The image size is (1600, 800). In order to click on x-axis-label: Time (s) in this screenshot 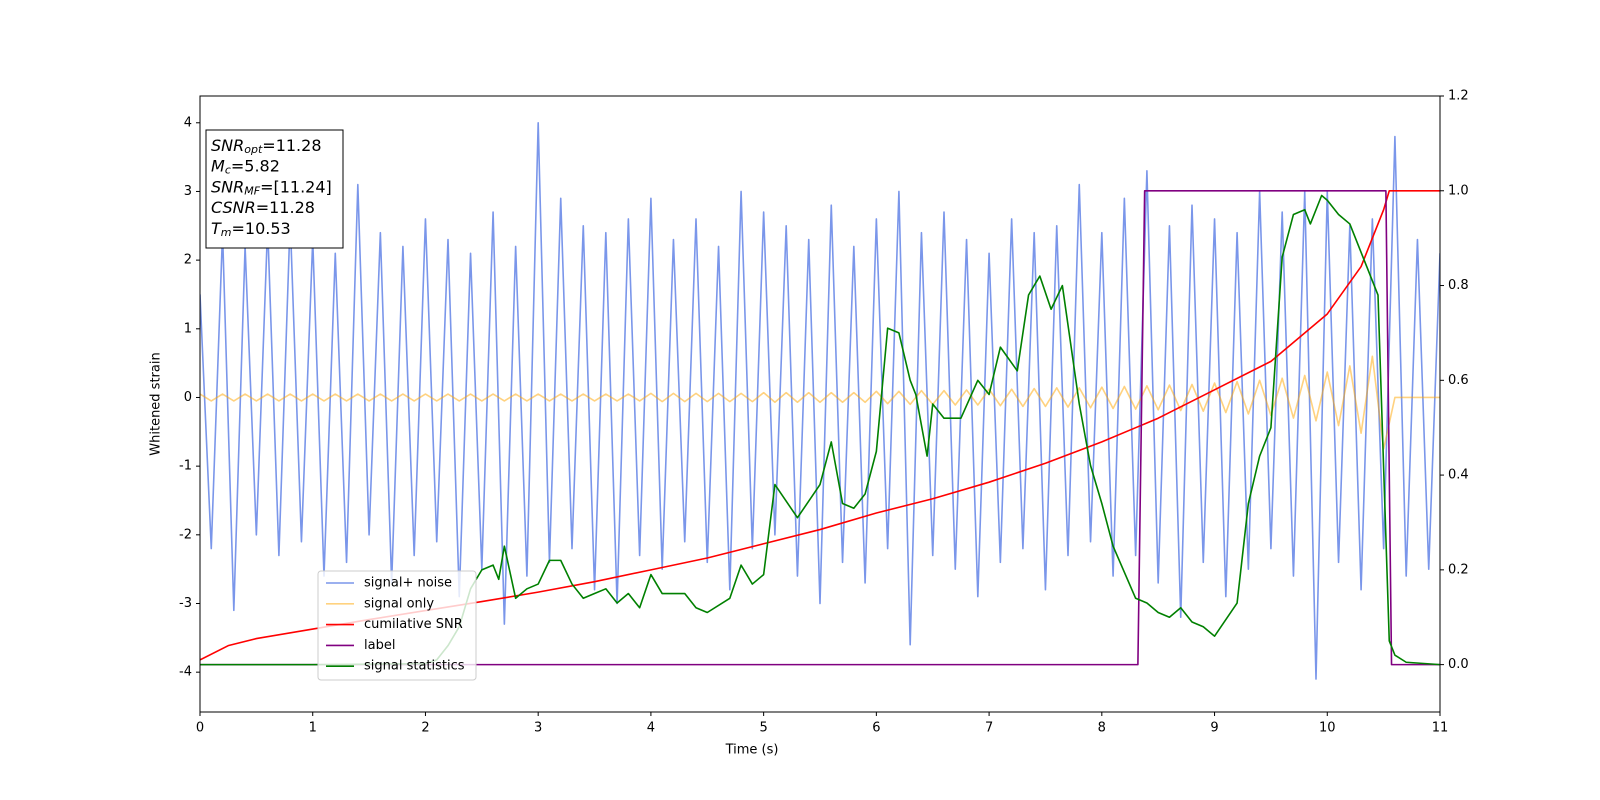, I will do `click(752, 750)`.